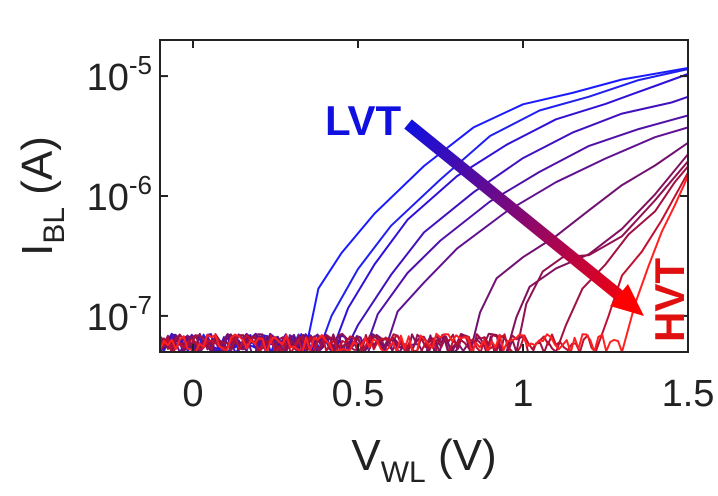 The height and width of the screenshot is (496, 718). Describe the element at coordinates (461, 455) in the screenshot. I see `x-axis-label-unit: (V)` at that location.